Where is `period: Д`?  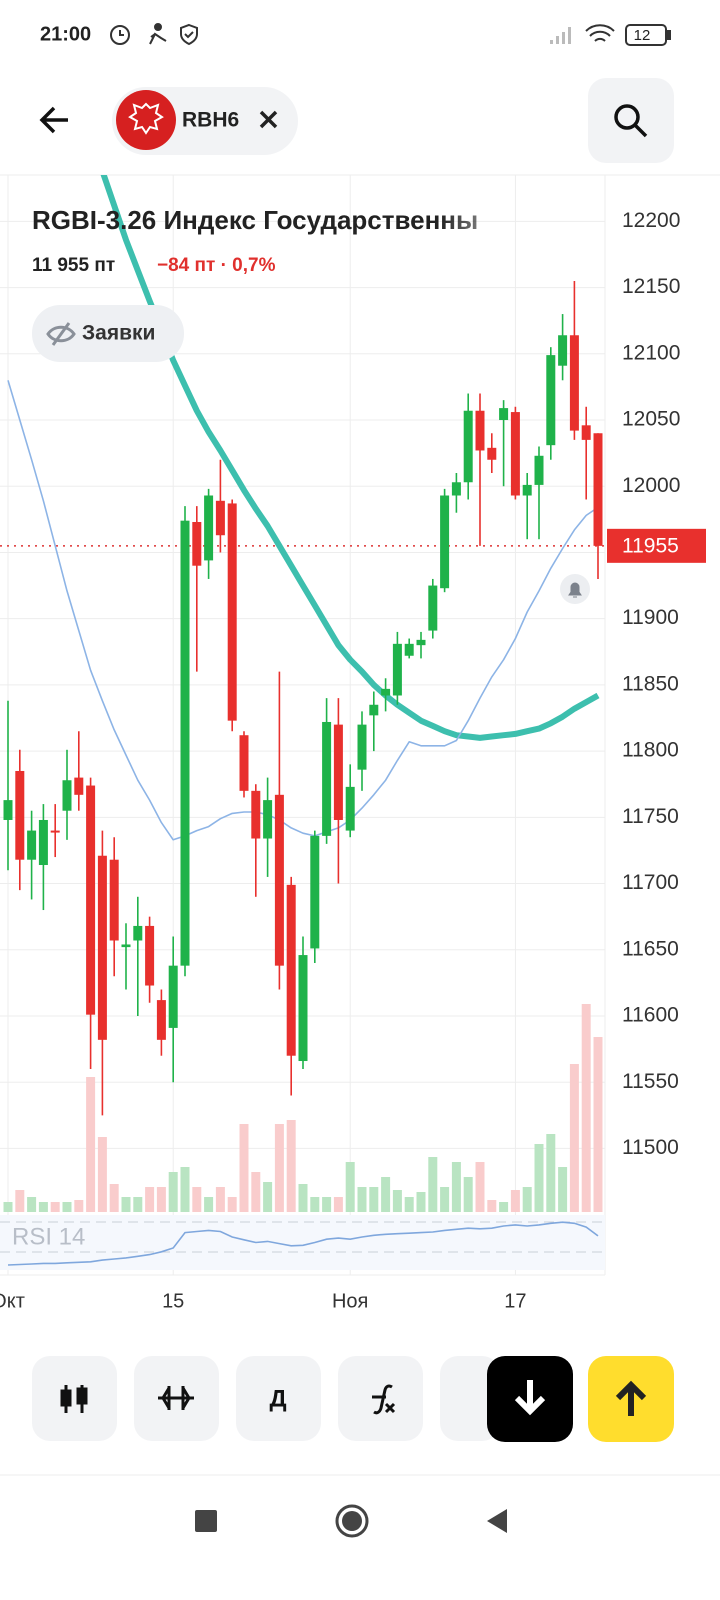
period: Д is located at coordinates (277, 1398).